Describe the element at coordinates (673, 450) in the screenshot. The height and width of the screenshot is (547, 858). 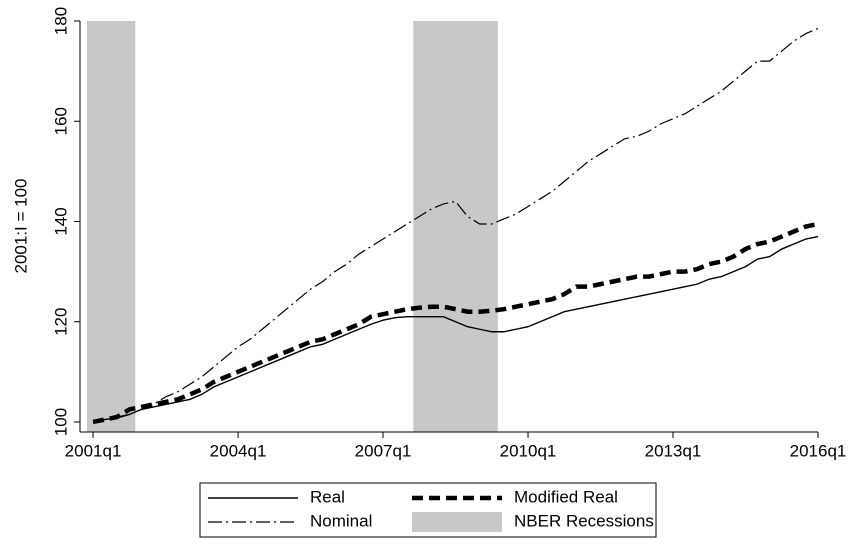
I see `x-tick-label: 2013q1` at that location.